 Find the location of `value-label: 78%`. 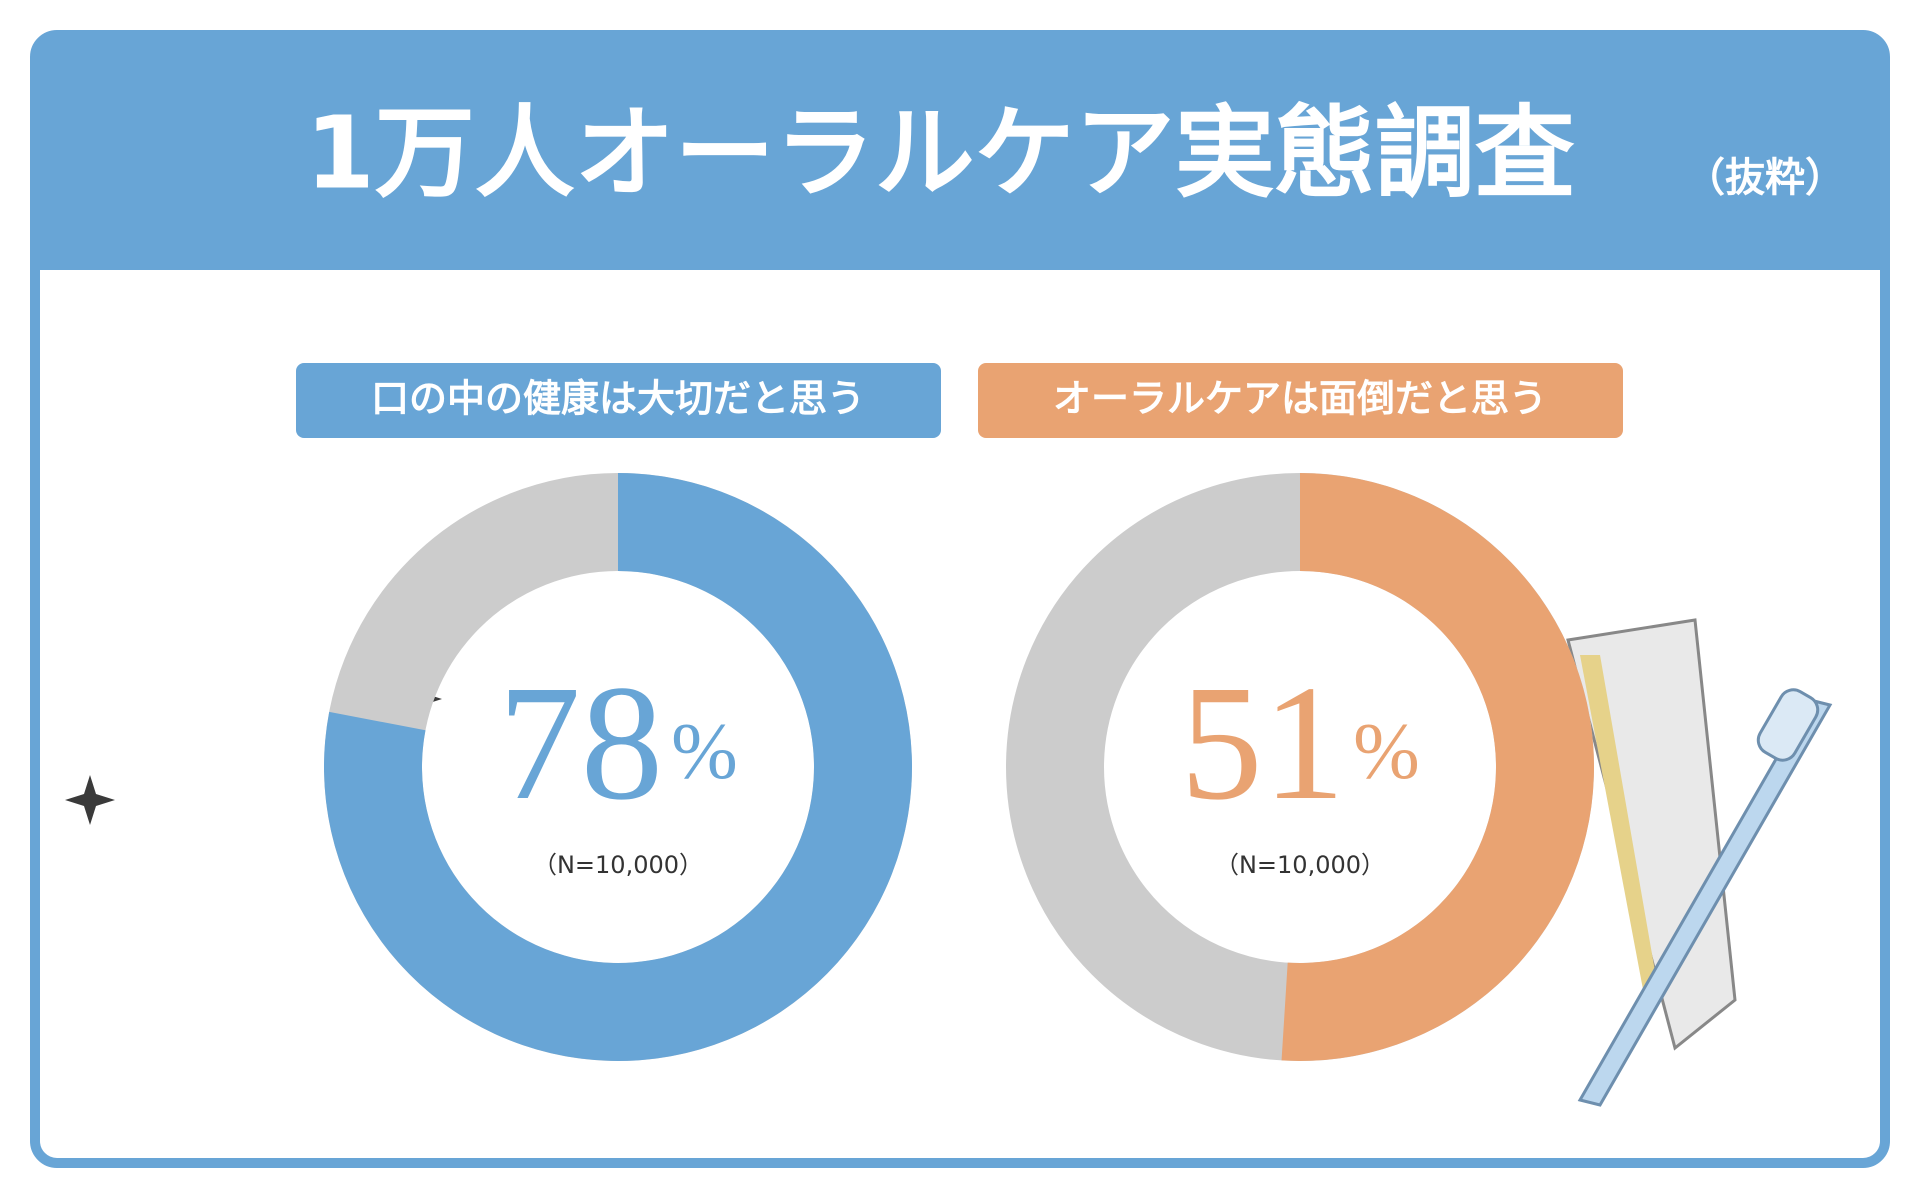

value-label: 78% is located at coordinates (618, 742).